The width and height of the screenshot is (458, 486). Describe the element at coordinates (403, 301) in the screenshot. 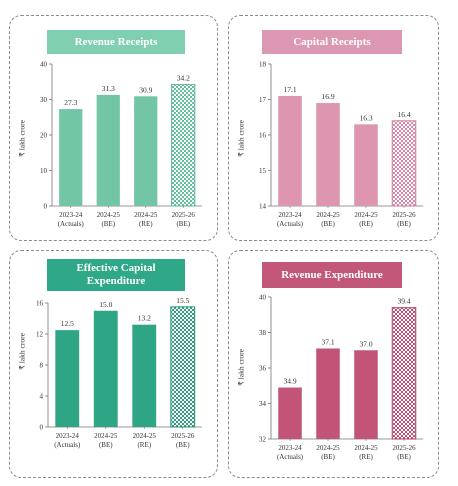

I see `data-label: 39.4` at that location.